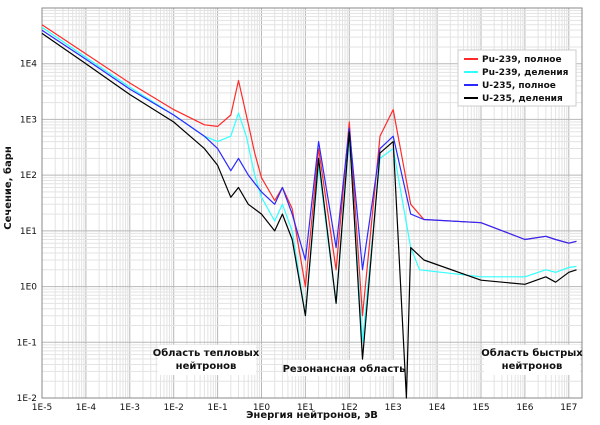  I want to click on x-tick-label: 1E6, so click(524, 408).